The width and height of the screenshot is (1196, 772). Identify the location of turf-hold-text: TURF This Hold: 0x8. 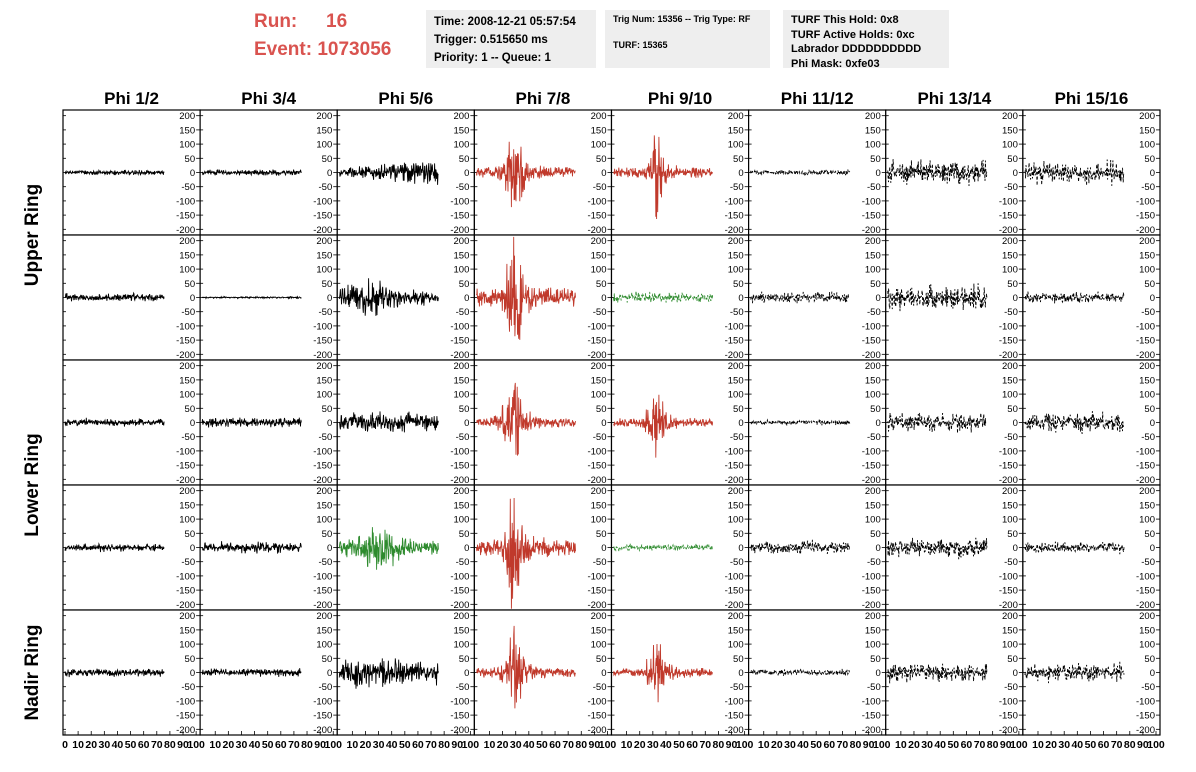
(845, 20).